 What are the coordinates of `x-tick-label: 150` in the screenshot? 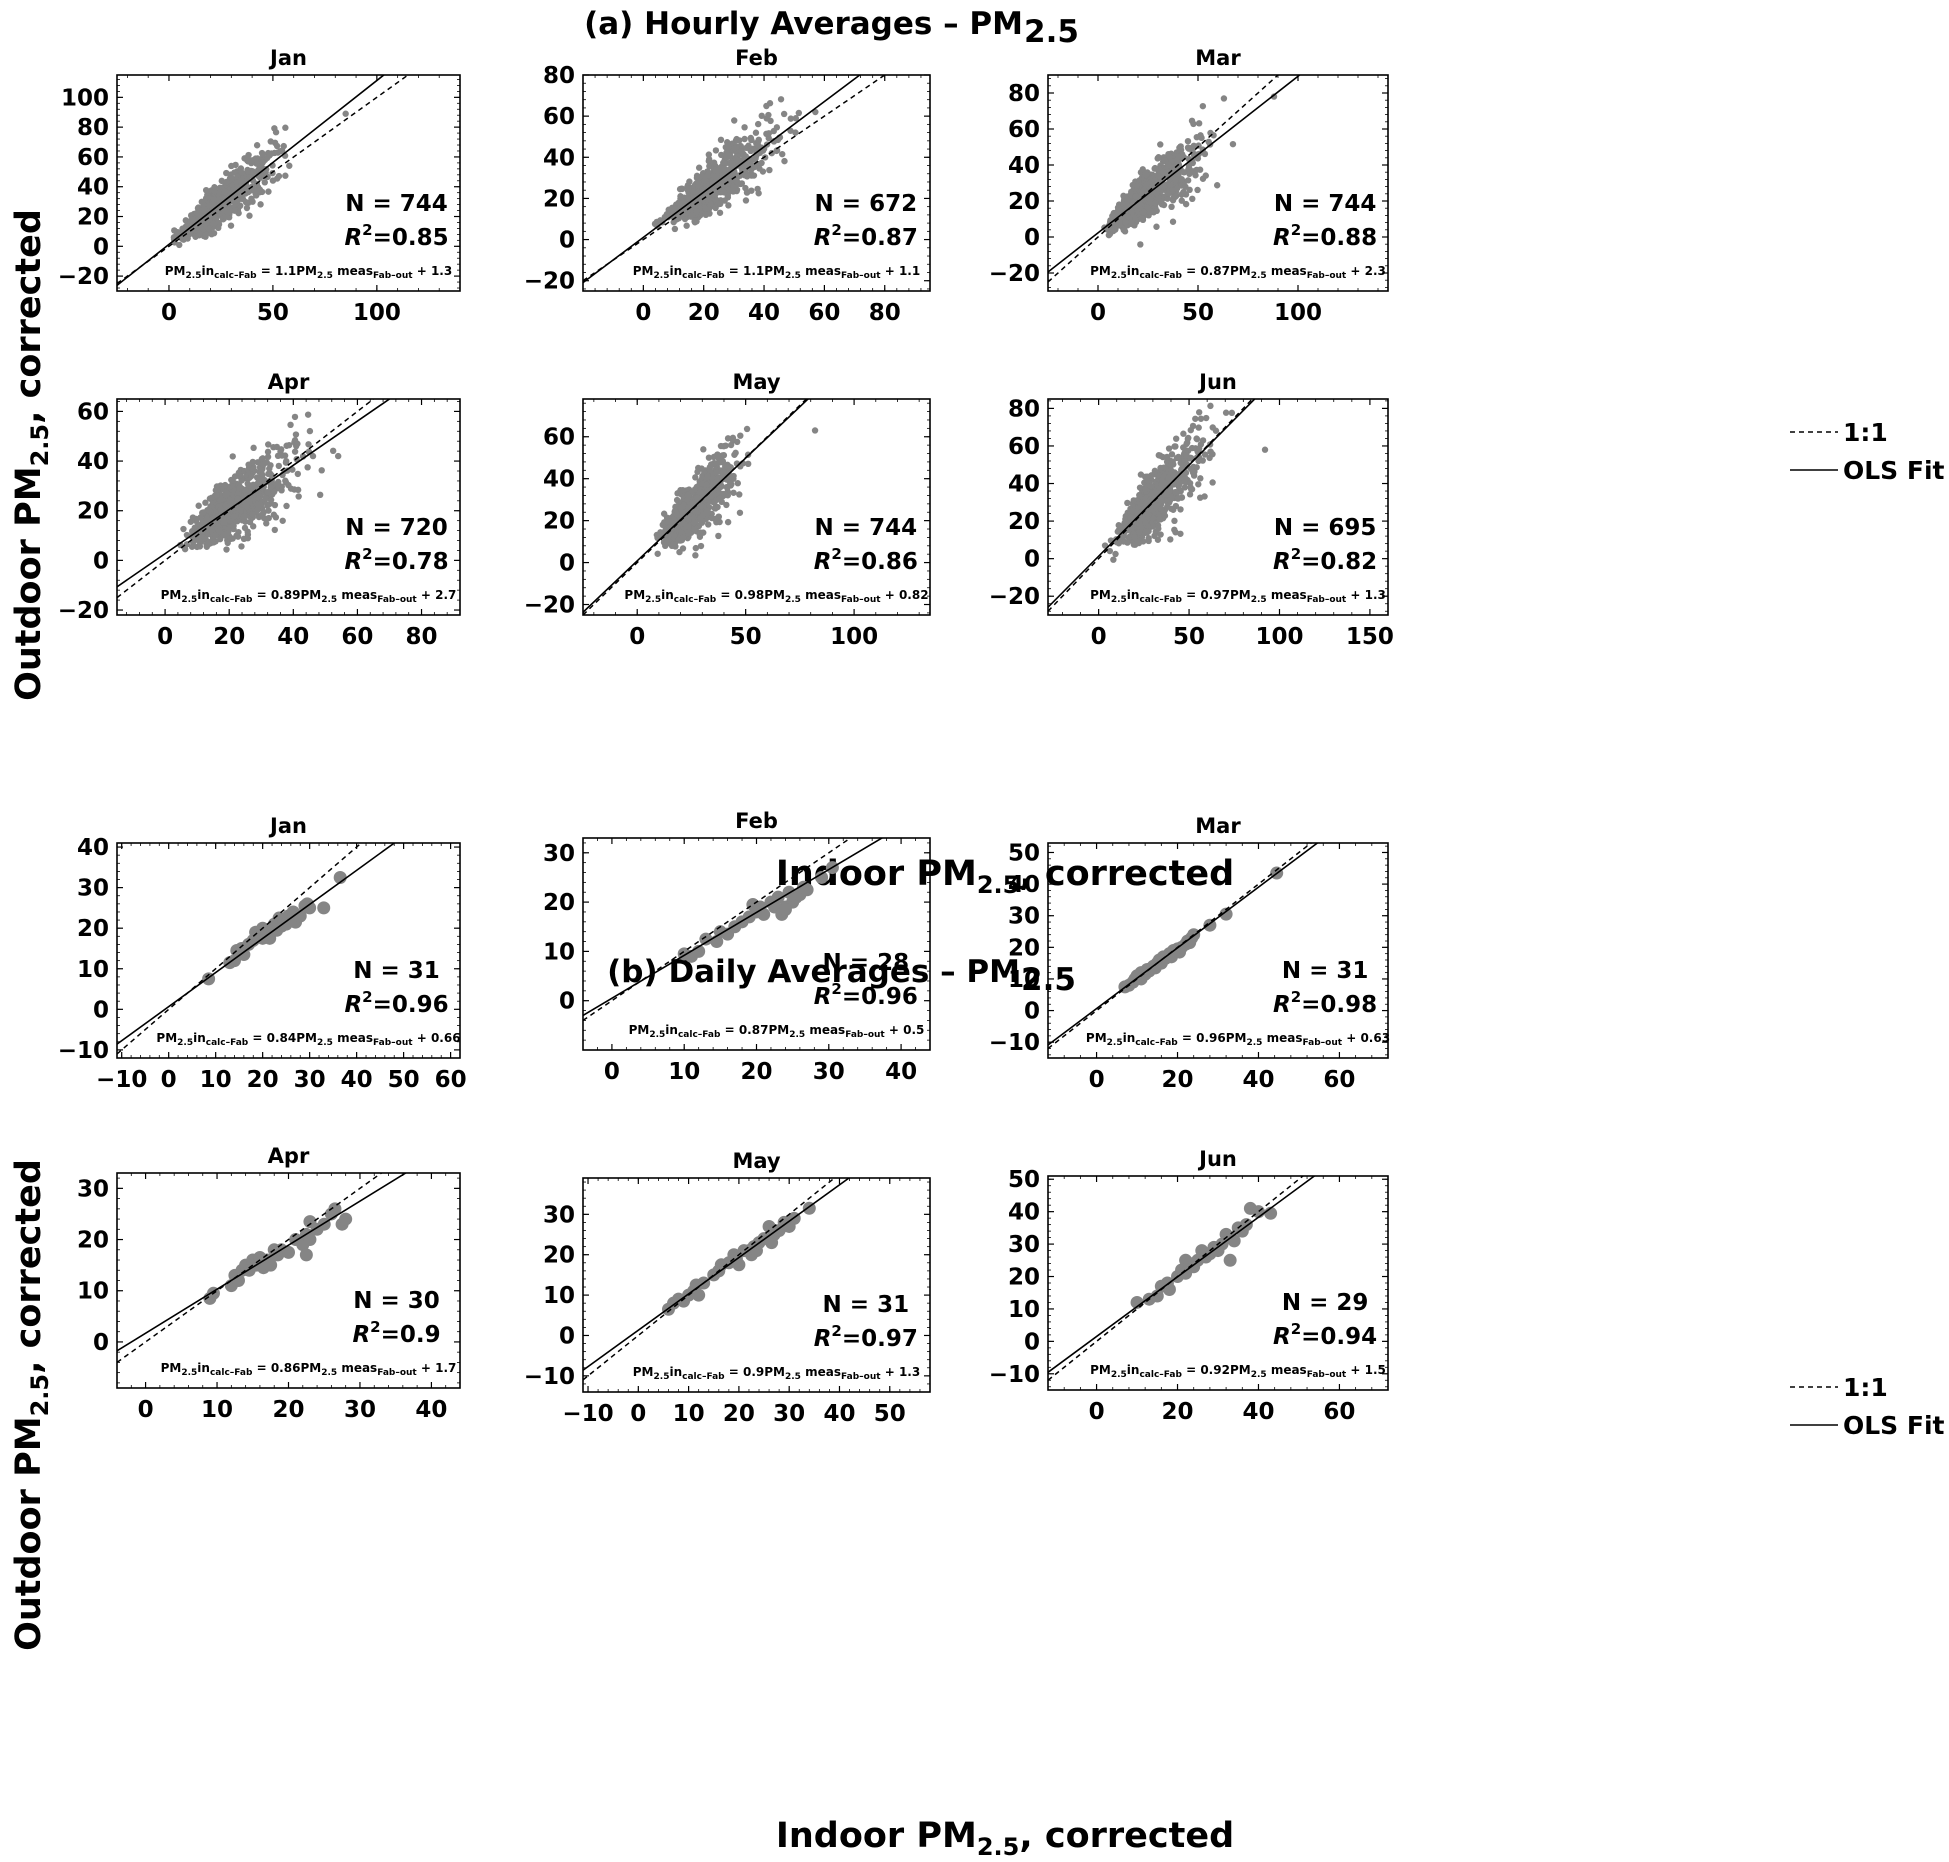 It's located at (1370, 637).